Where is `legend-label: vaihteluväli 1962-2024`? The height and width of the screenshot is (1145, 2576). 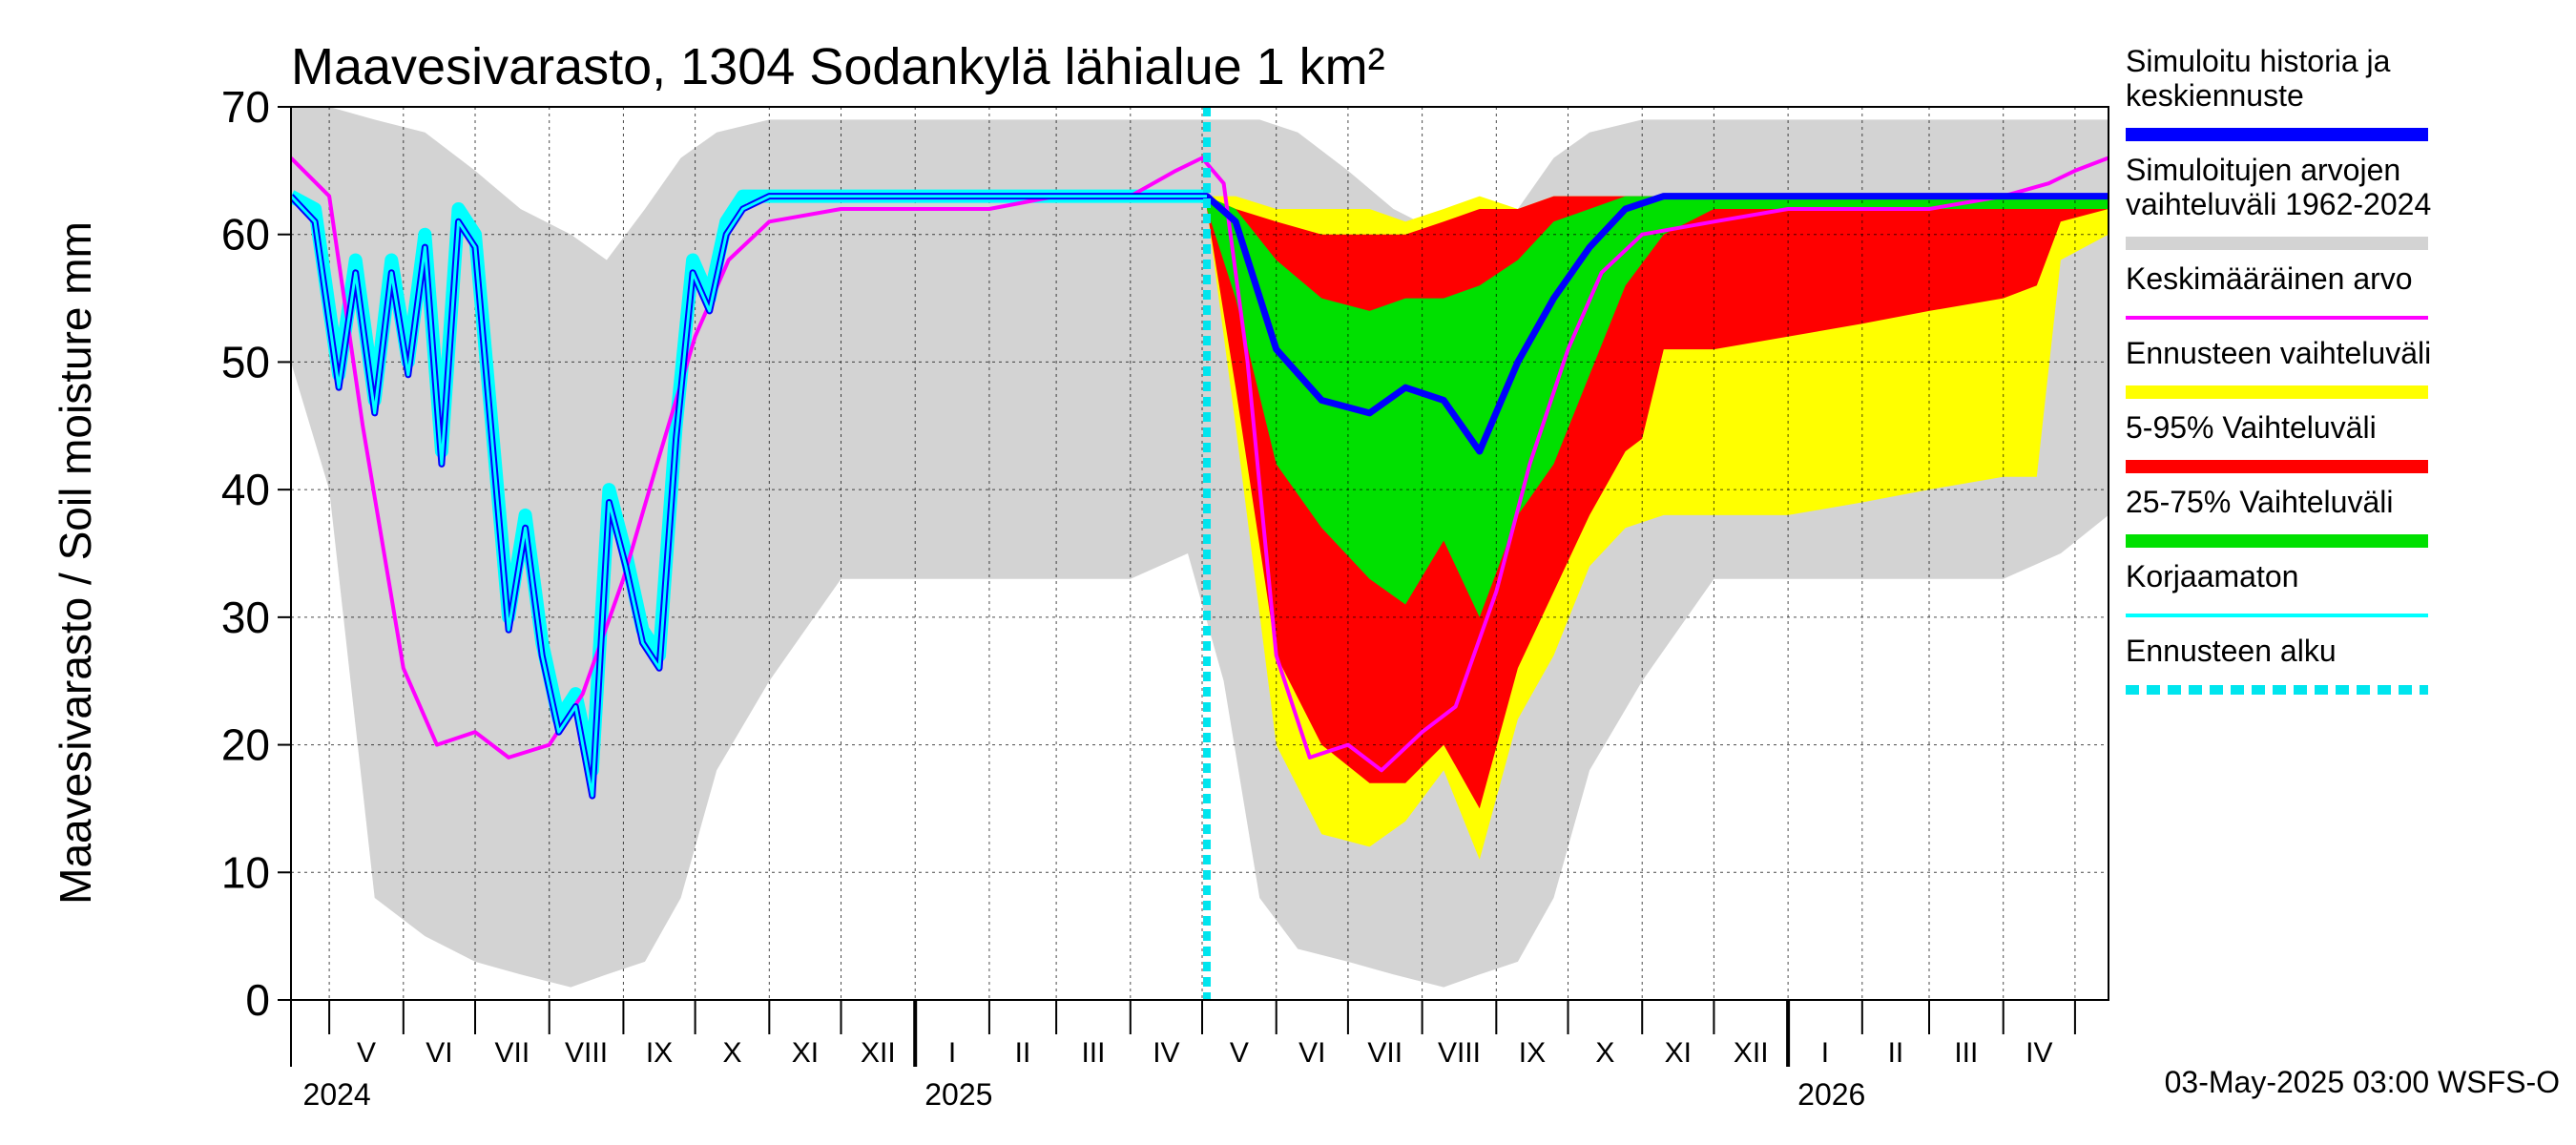 legend-label: vaihteluväli 1962-2024 is located at coordinates (2278, 204).